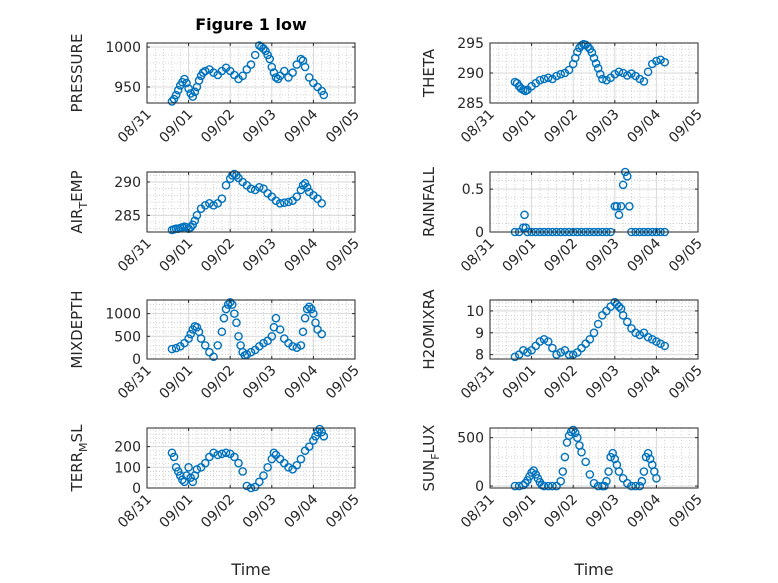 The width and height of the screenshot is (778, 583). I want to click on y-axis-label: MIXDEPTH, so click(77, 329).